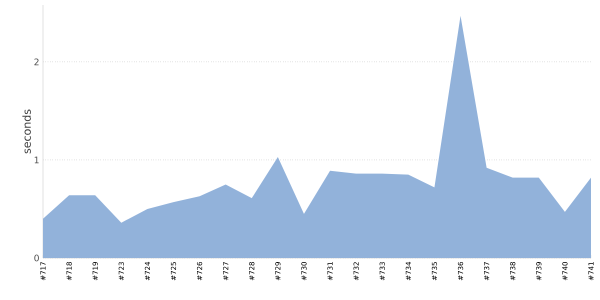 Image resolution: width=600 pixels, height=300 pixels. I want to click on y-tick-label: 2, so click(36, 62).